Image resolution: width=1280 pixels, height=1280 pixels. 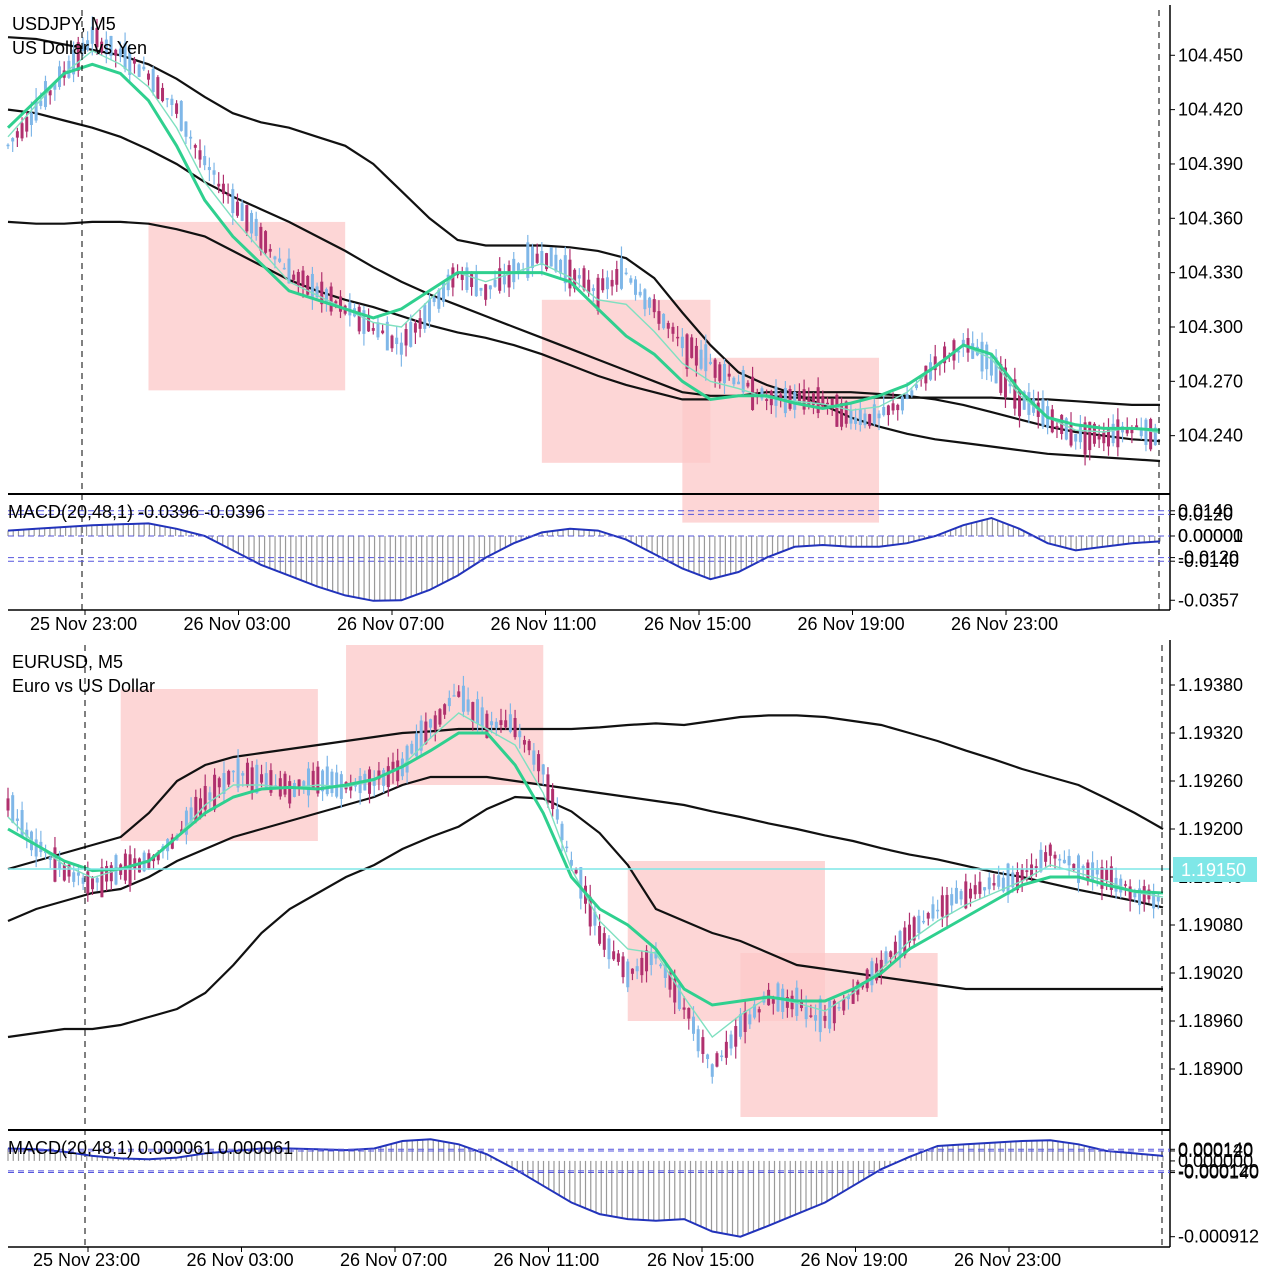 I want to click on price-tick-label: 1.18960, so click(x=1210, y=1021).